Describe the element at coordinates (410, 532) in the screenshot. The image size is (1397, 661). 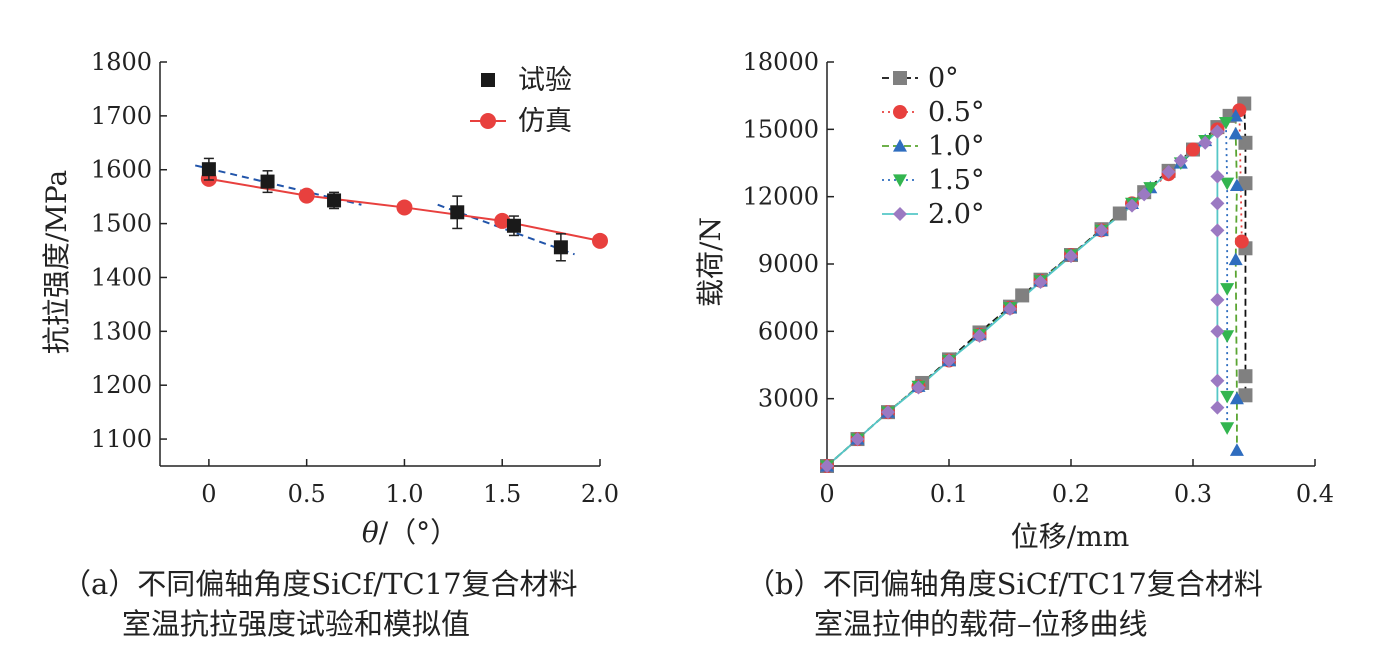
I see `chart-a-x-axis-label: θ/（°）` at that location.